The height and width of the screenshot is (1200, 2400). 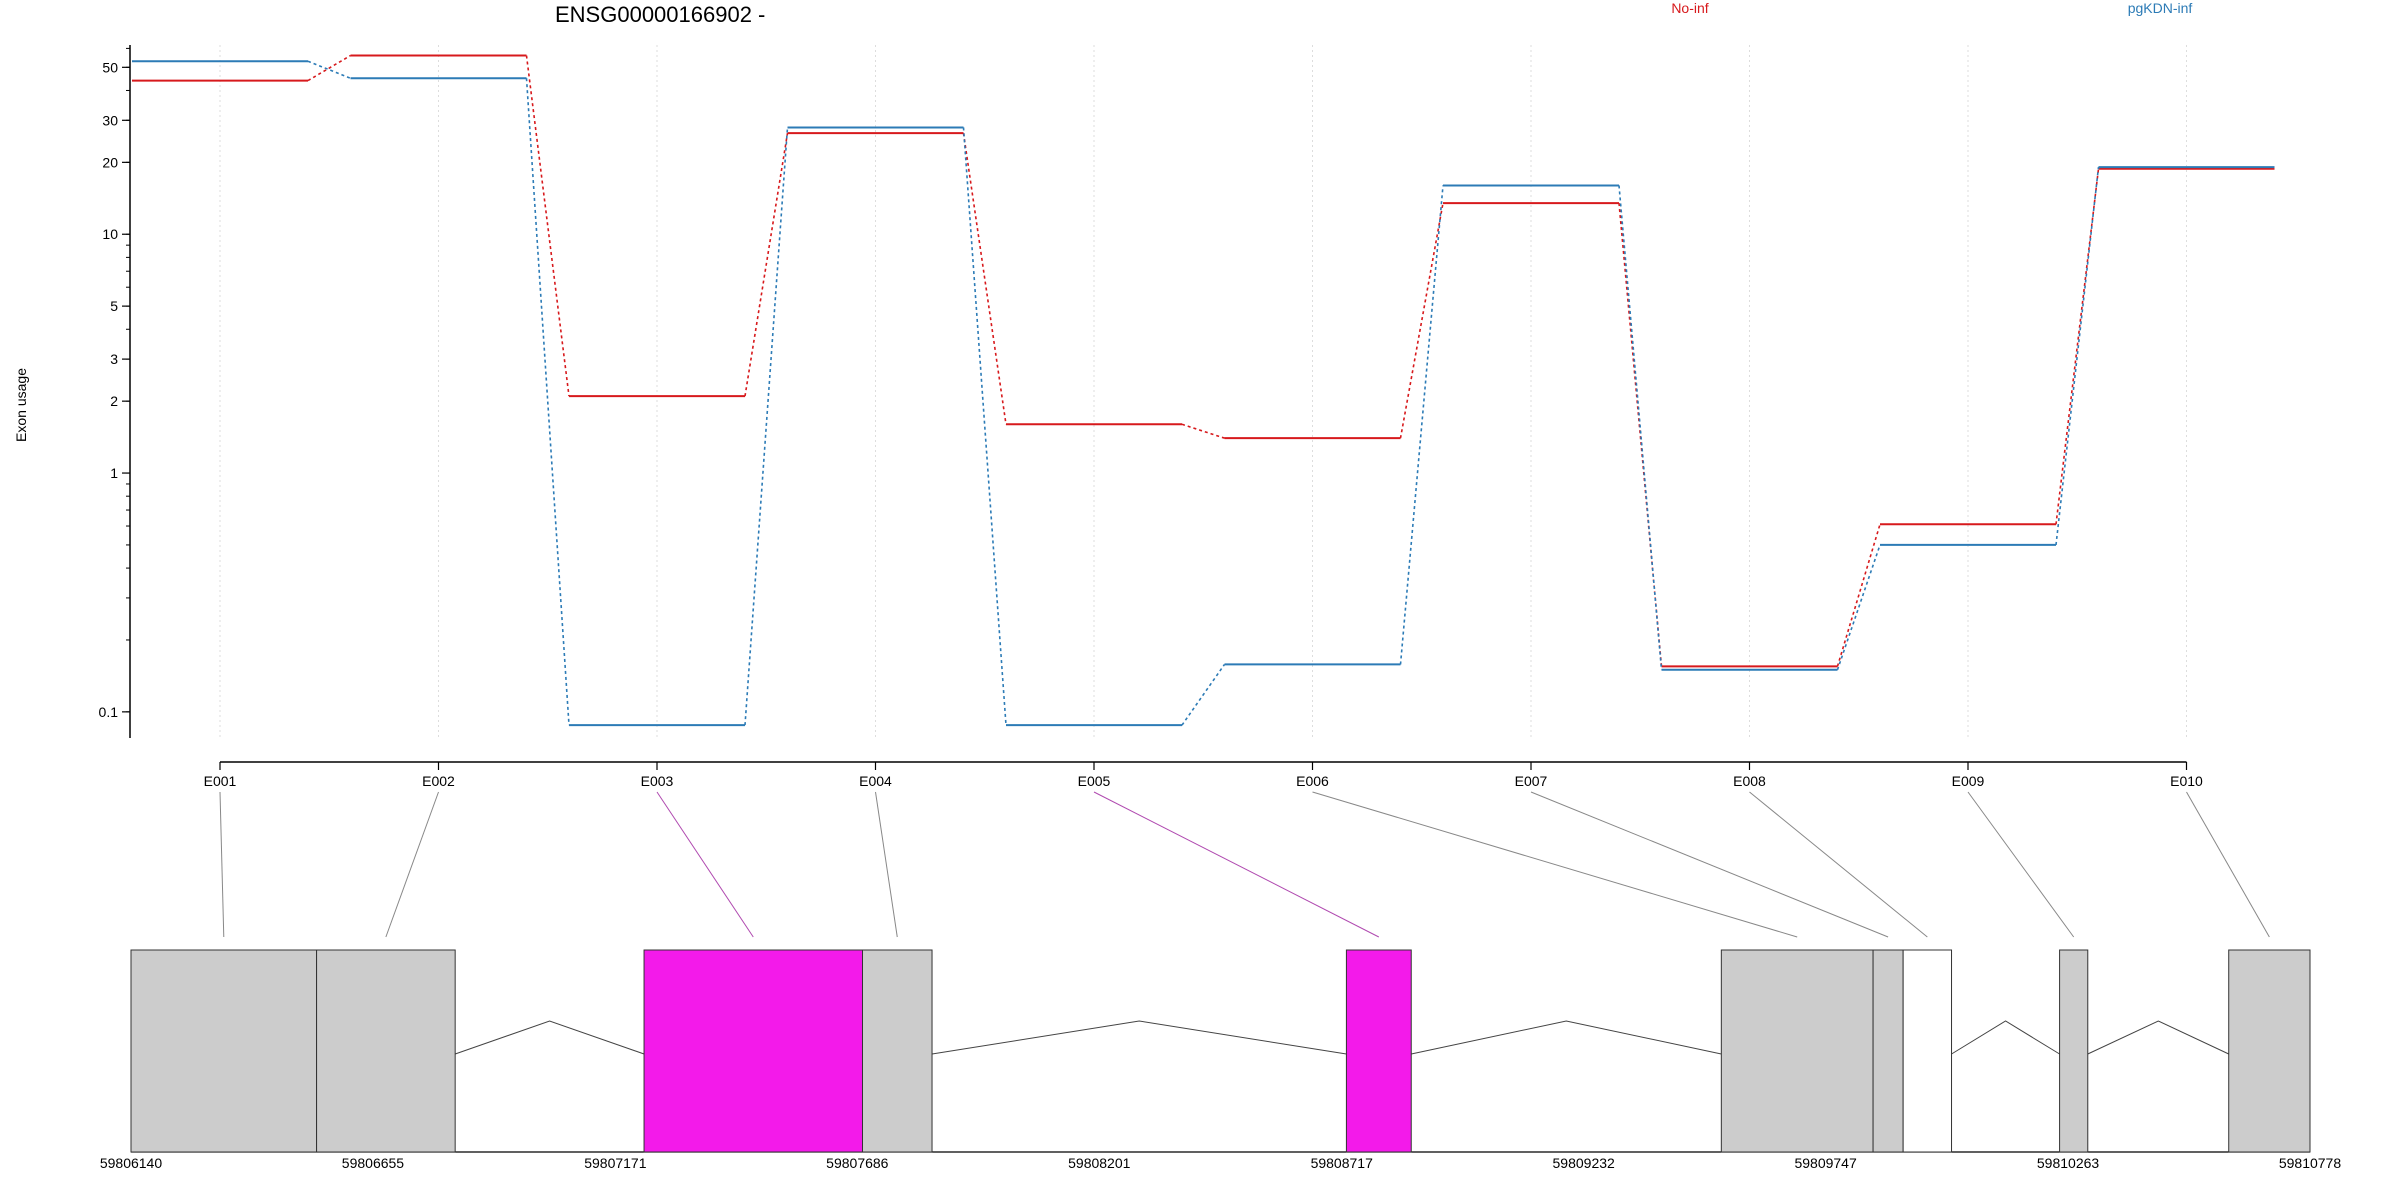 I want to click on x-tick-label-e004: E004, so click(x=875, y=781).